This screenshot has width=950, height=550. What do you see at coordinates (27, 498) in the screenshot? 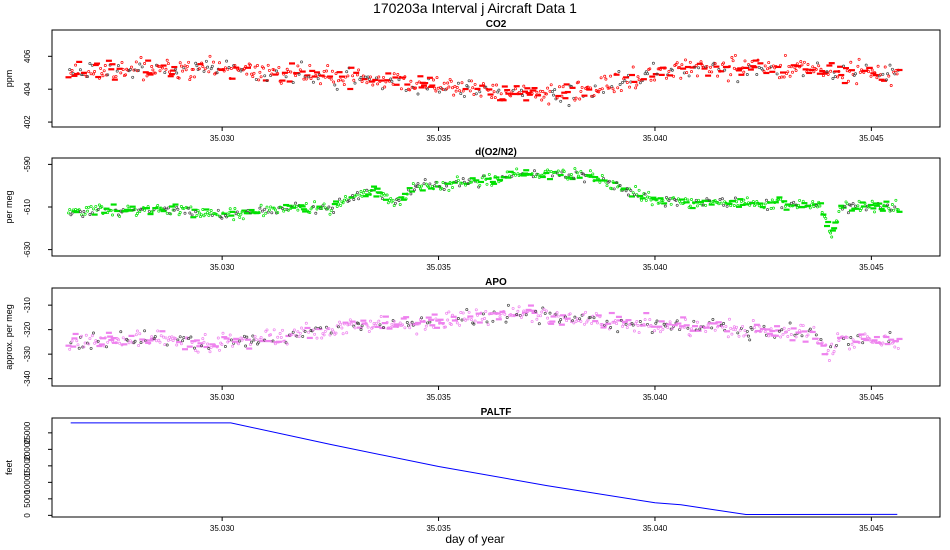
I see `y-tick-label: 5000` at bounding box center [27, 498].